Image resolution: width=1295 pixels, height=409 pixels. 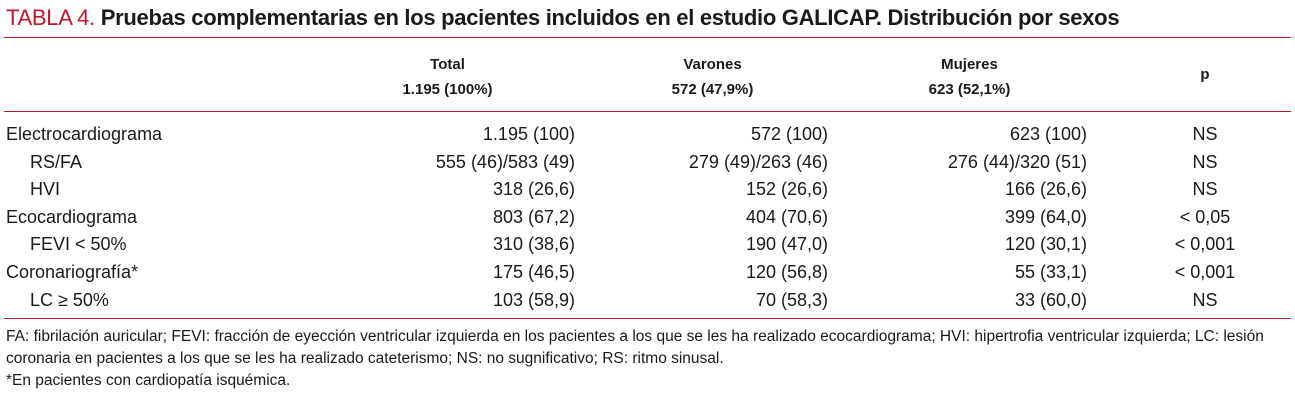 I want to click on cell-mujeres: 55 (33,1), so click(x=1050, y=271).